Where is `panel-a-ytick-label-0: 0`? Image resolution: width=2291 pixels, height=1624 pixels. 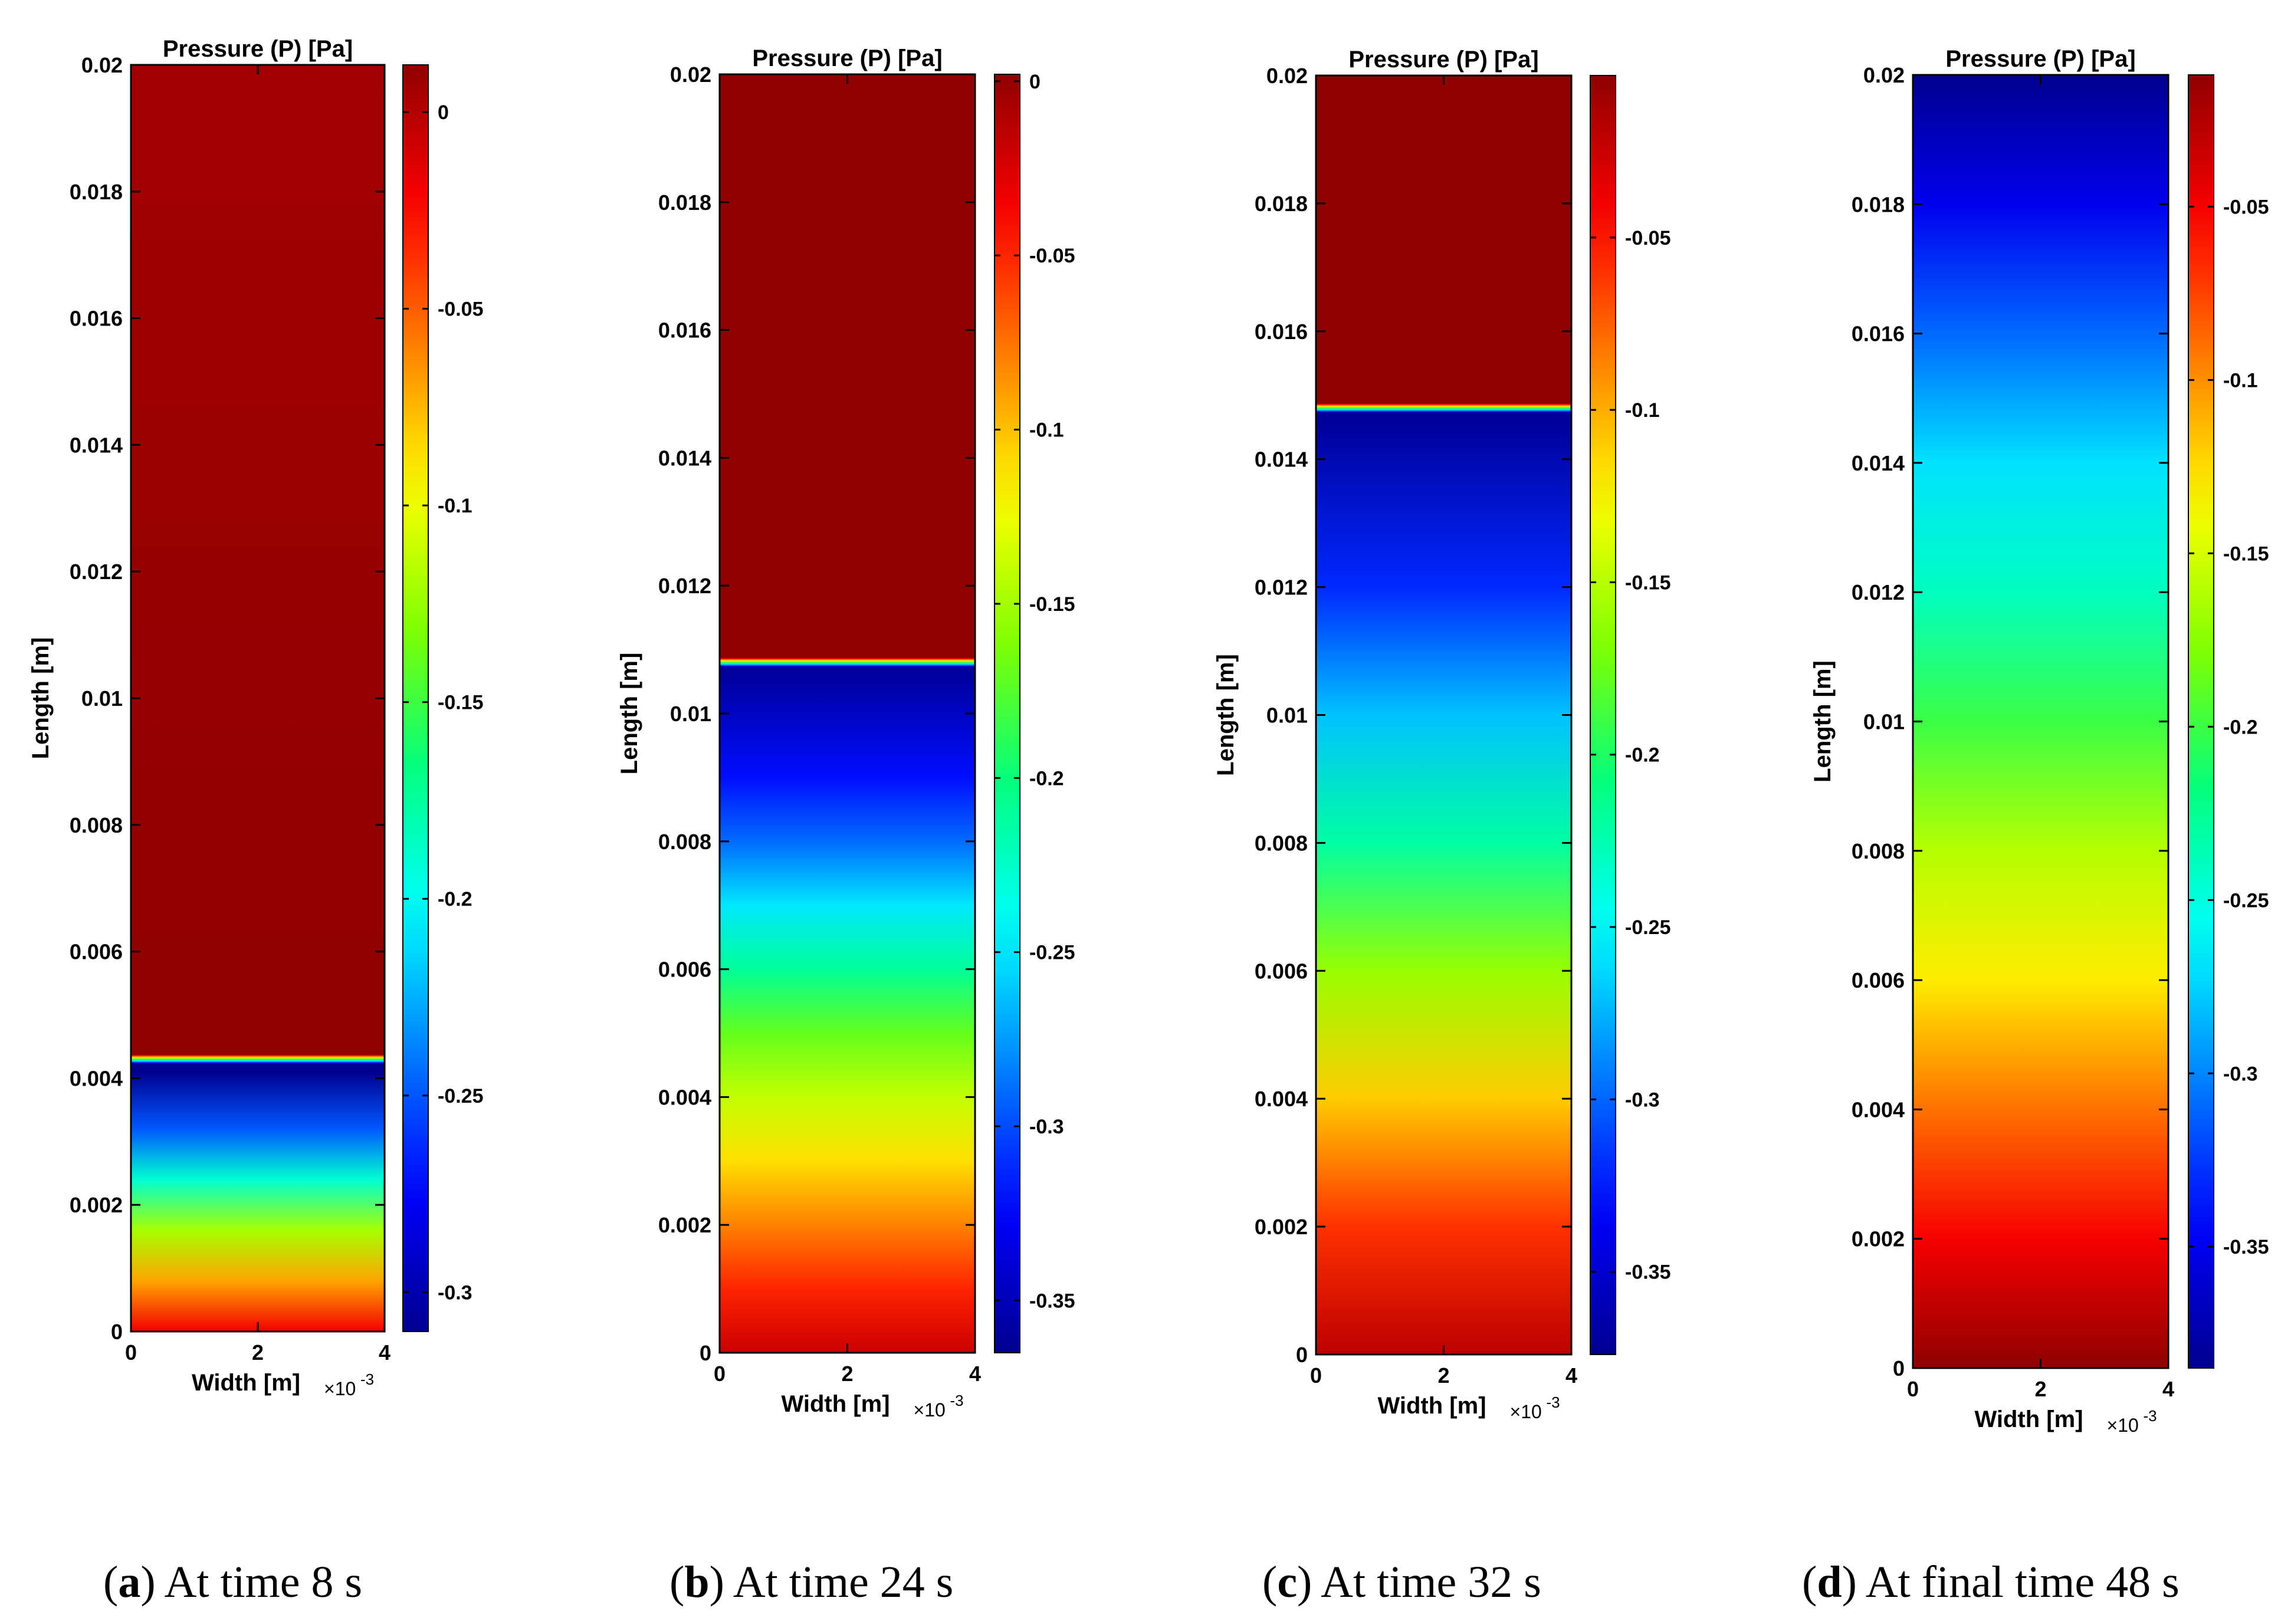
panel-a-ytick-label-0: 0 is located at coordinates (117, 1332).